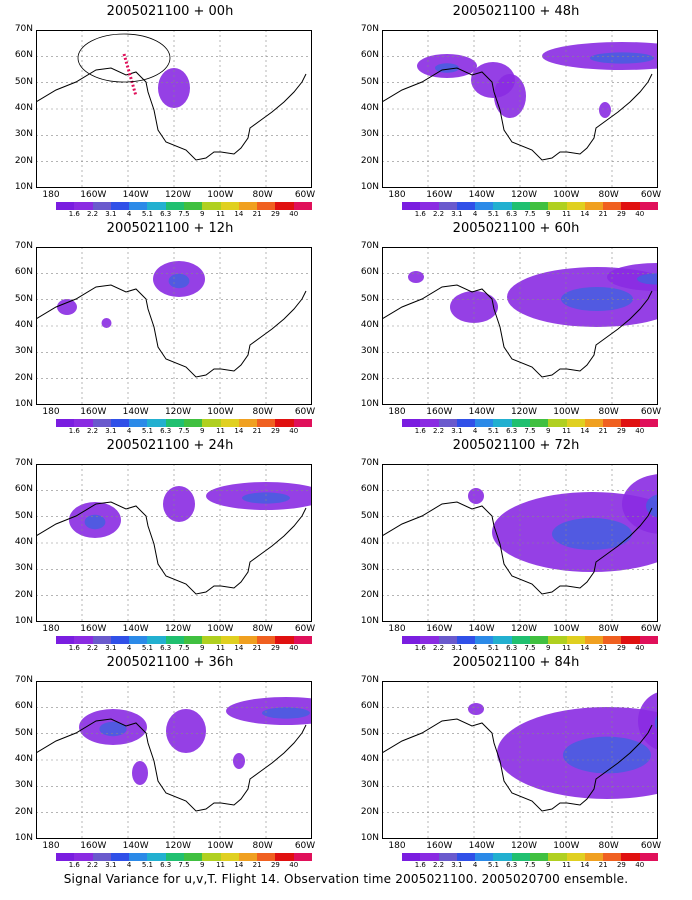 The width and height of the screenshot is (692, 900). Describe the element at coordinates (548, 648) in the screenshot. I see `colorbar-label: 9` at that location.